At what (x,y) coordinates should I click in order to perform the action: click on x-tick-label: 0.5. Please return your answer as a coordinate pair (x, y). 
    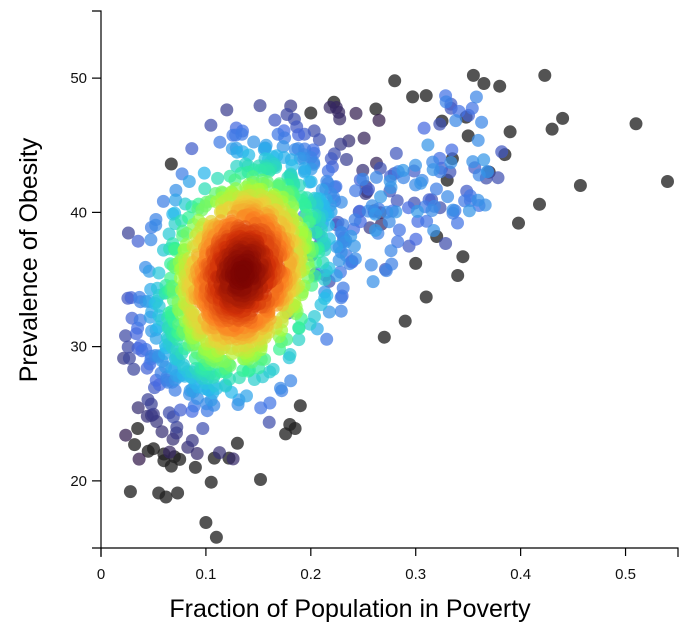
    Looking at the image, I should click on (625, 574).